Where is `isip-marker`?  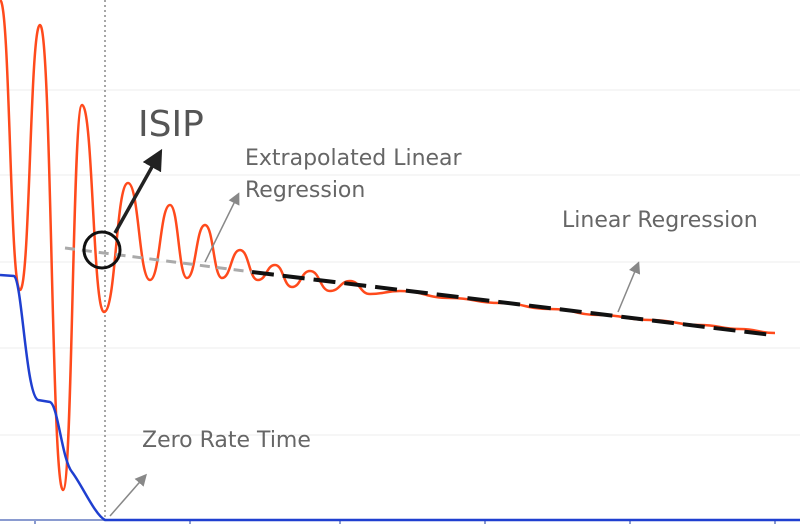
isip-marker is located at coordinates (102, 250).